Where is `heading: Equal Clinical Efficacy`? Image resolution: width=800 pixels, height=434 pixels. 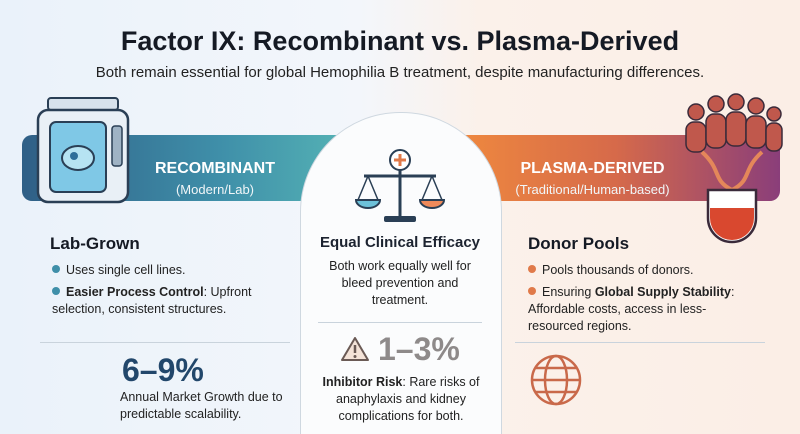
heading: Equal Clinical Efficacy is located at coordinates (400, 242).